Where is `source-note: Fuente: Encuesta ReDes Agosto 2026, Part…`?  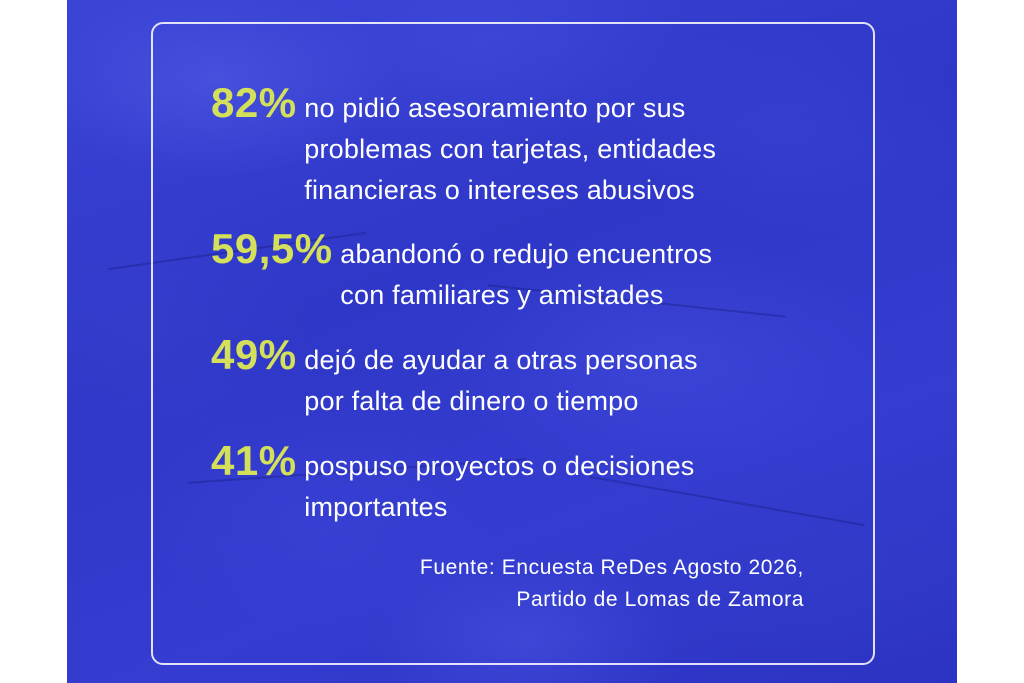
source-note: Fuente: Encuesta ReDes Agosto 2026, Part… is located at coordinates (612, 584).